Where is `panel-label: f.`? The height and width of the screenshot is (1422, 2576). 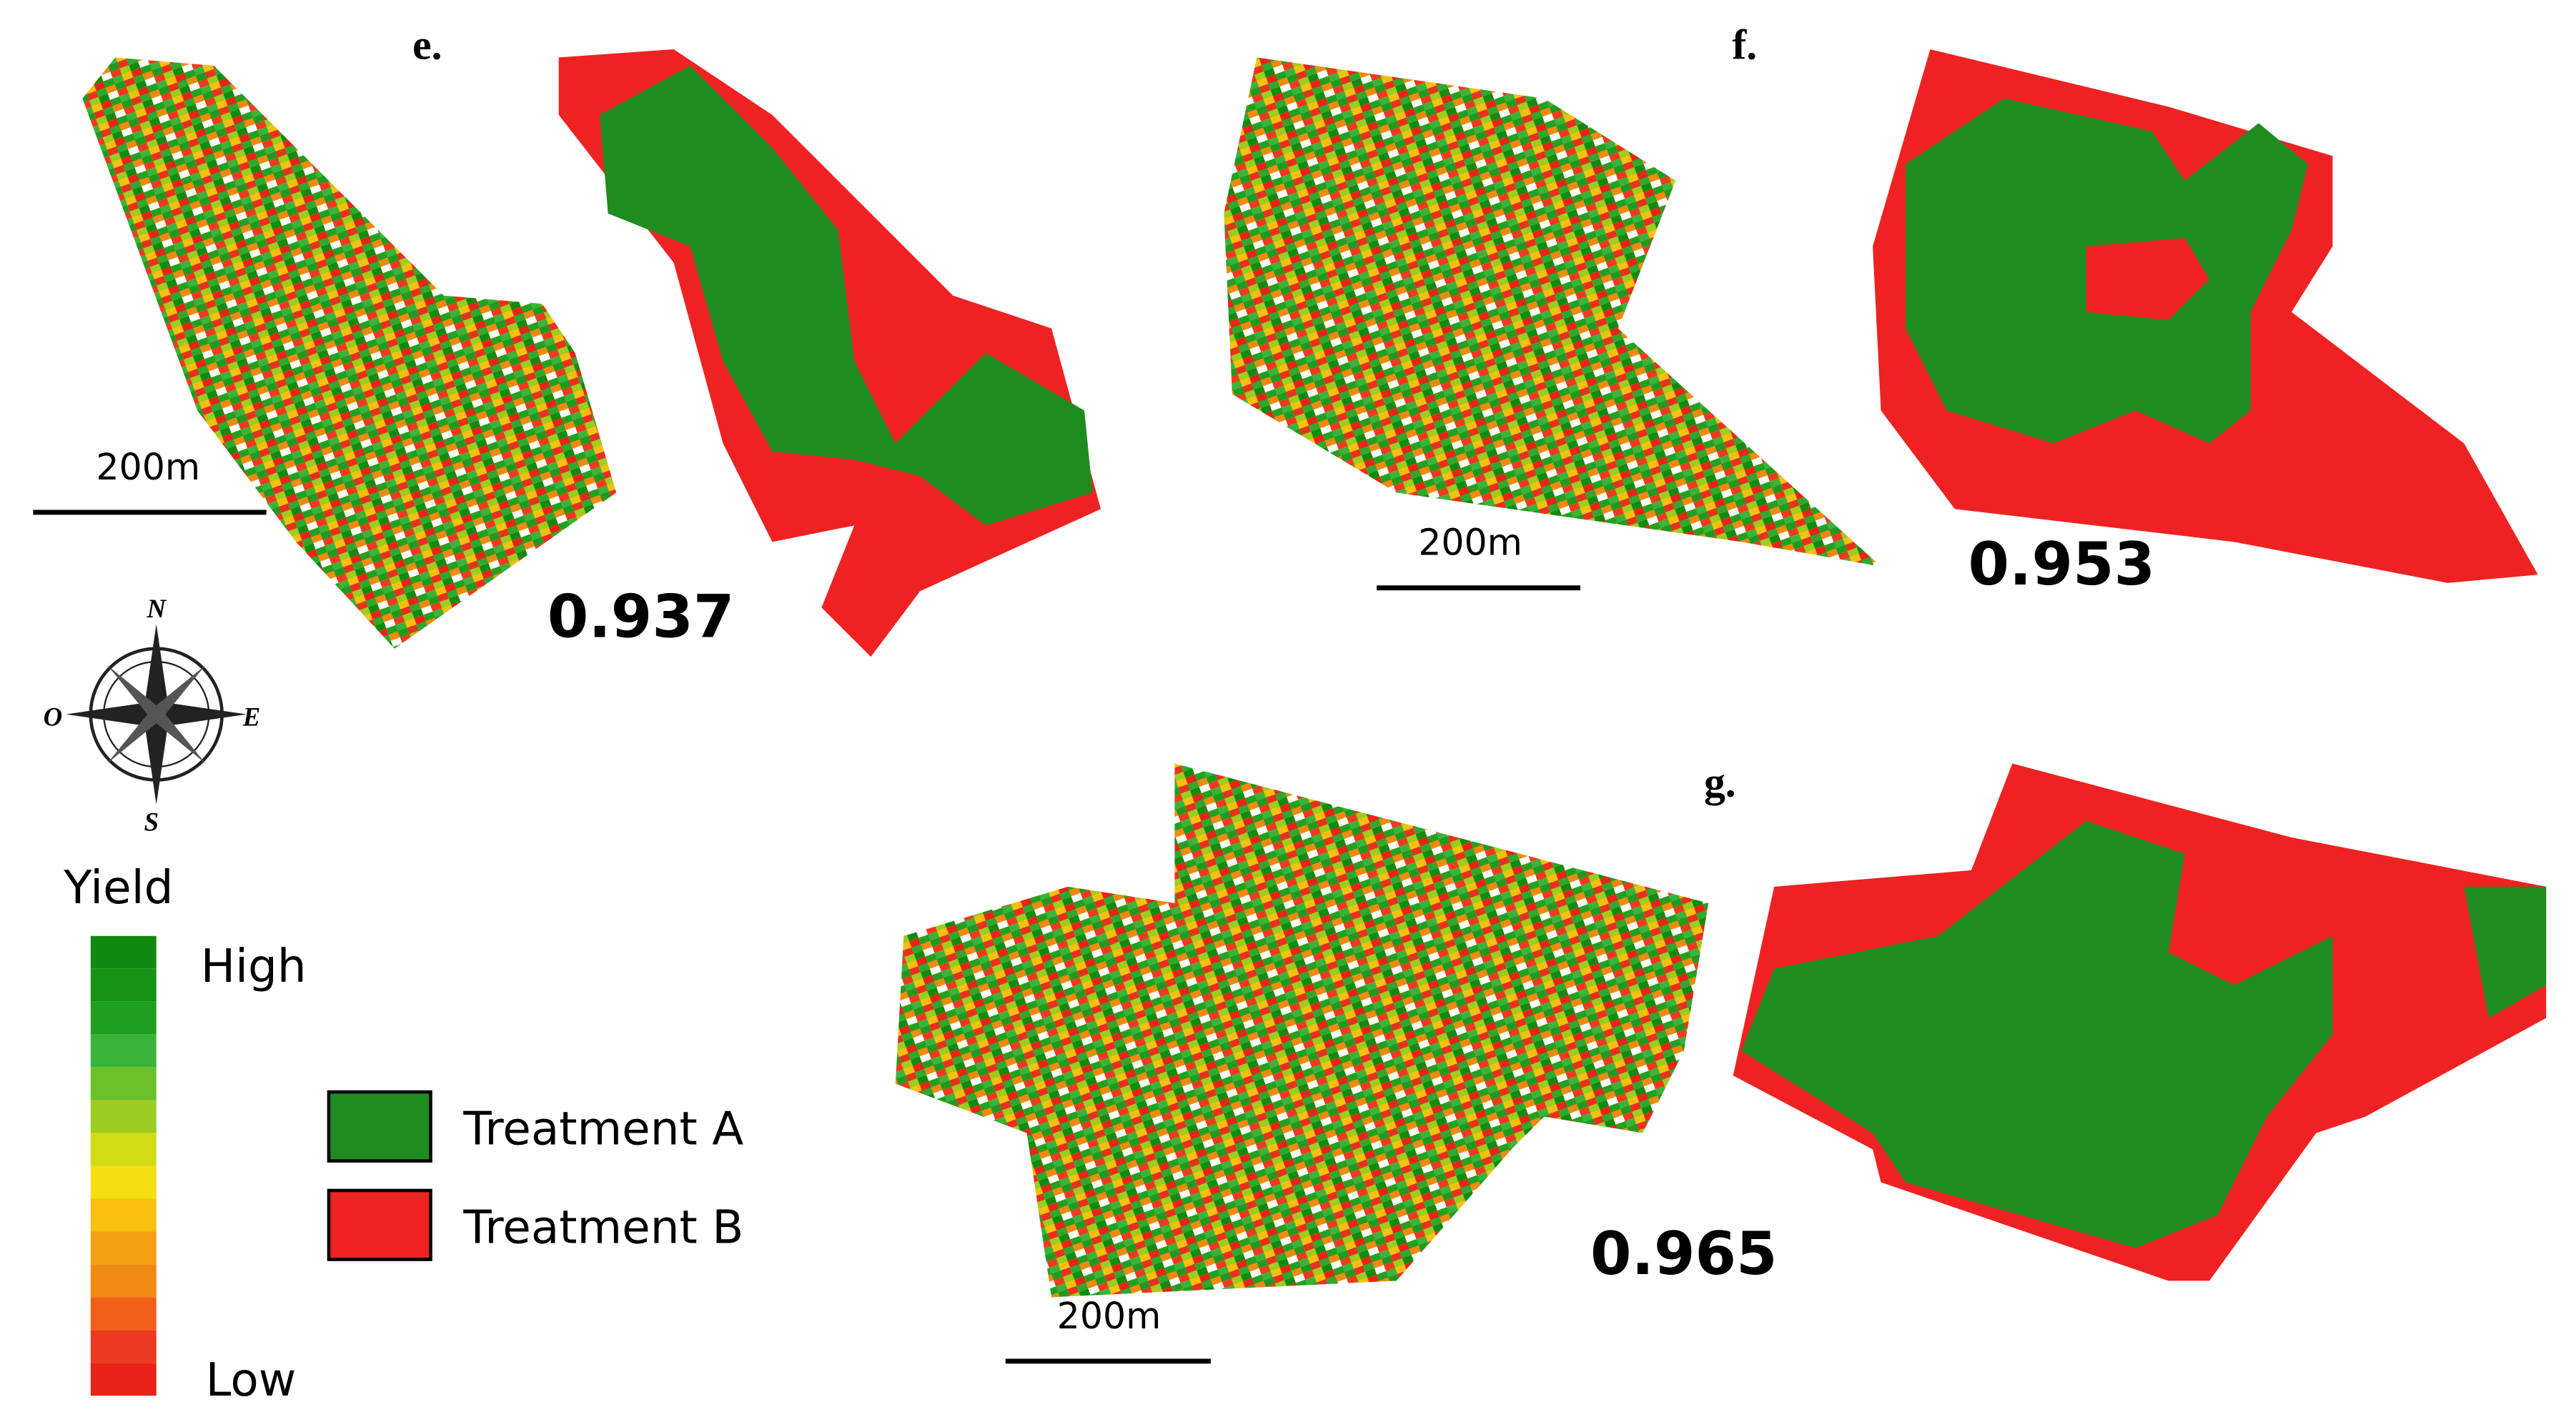 panel-label: f. is located at coordinates (1745, 45).